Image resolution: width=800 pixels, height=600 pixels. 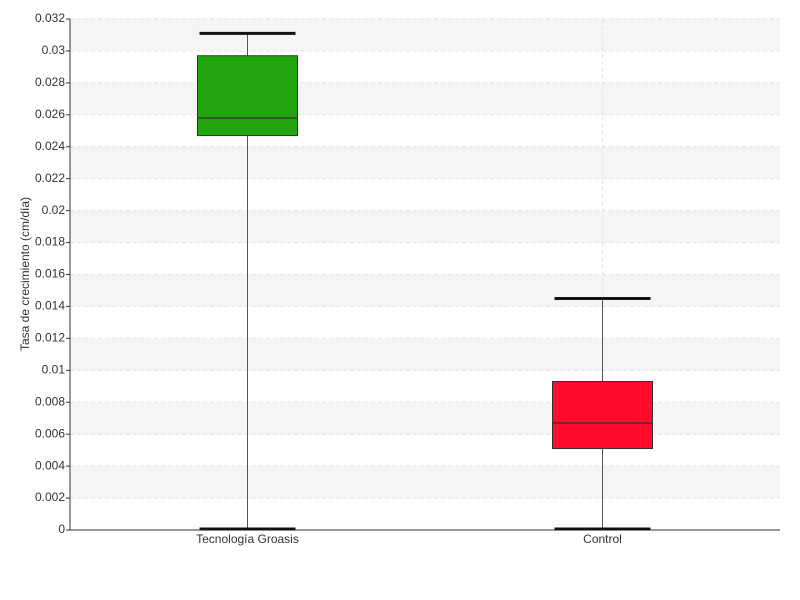 What do you see at coordinates (247, 539) in the screenshot?
I see `x-tick-label: Tecnología Groasis` at bounding box center [247, 539].